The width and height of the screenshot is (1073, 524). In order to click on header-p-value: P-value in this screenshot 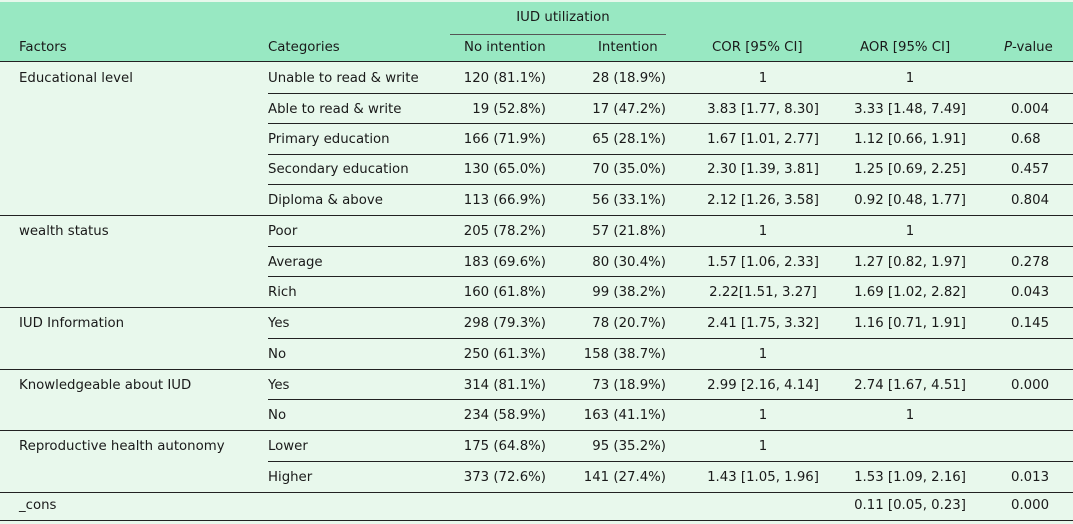, I will do `click(1028, 47)`.